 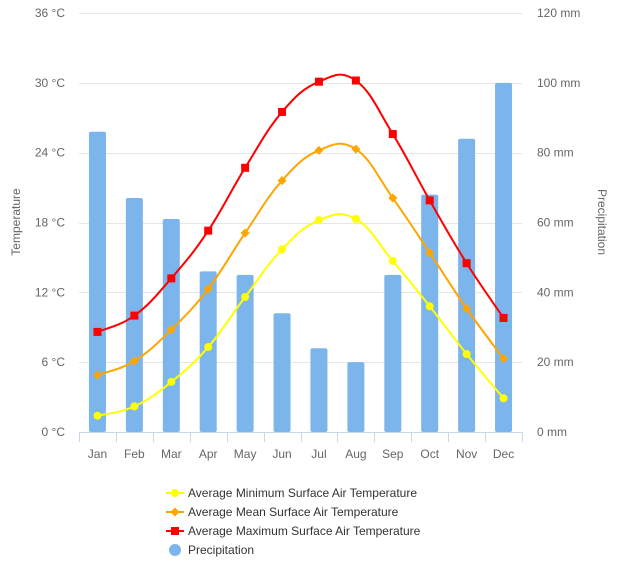 I want to click on legend-circle-symbol, so click(x=175, y=550).